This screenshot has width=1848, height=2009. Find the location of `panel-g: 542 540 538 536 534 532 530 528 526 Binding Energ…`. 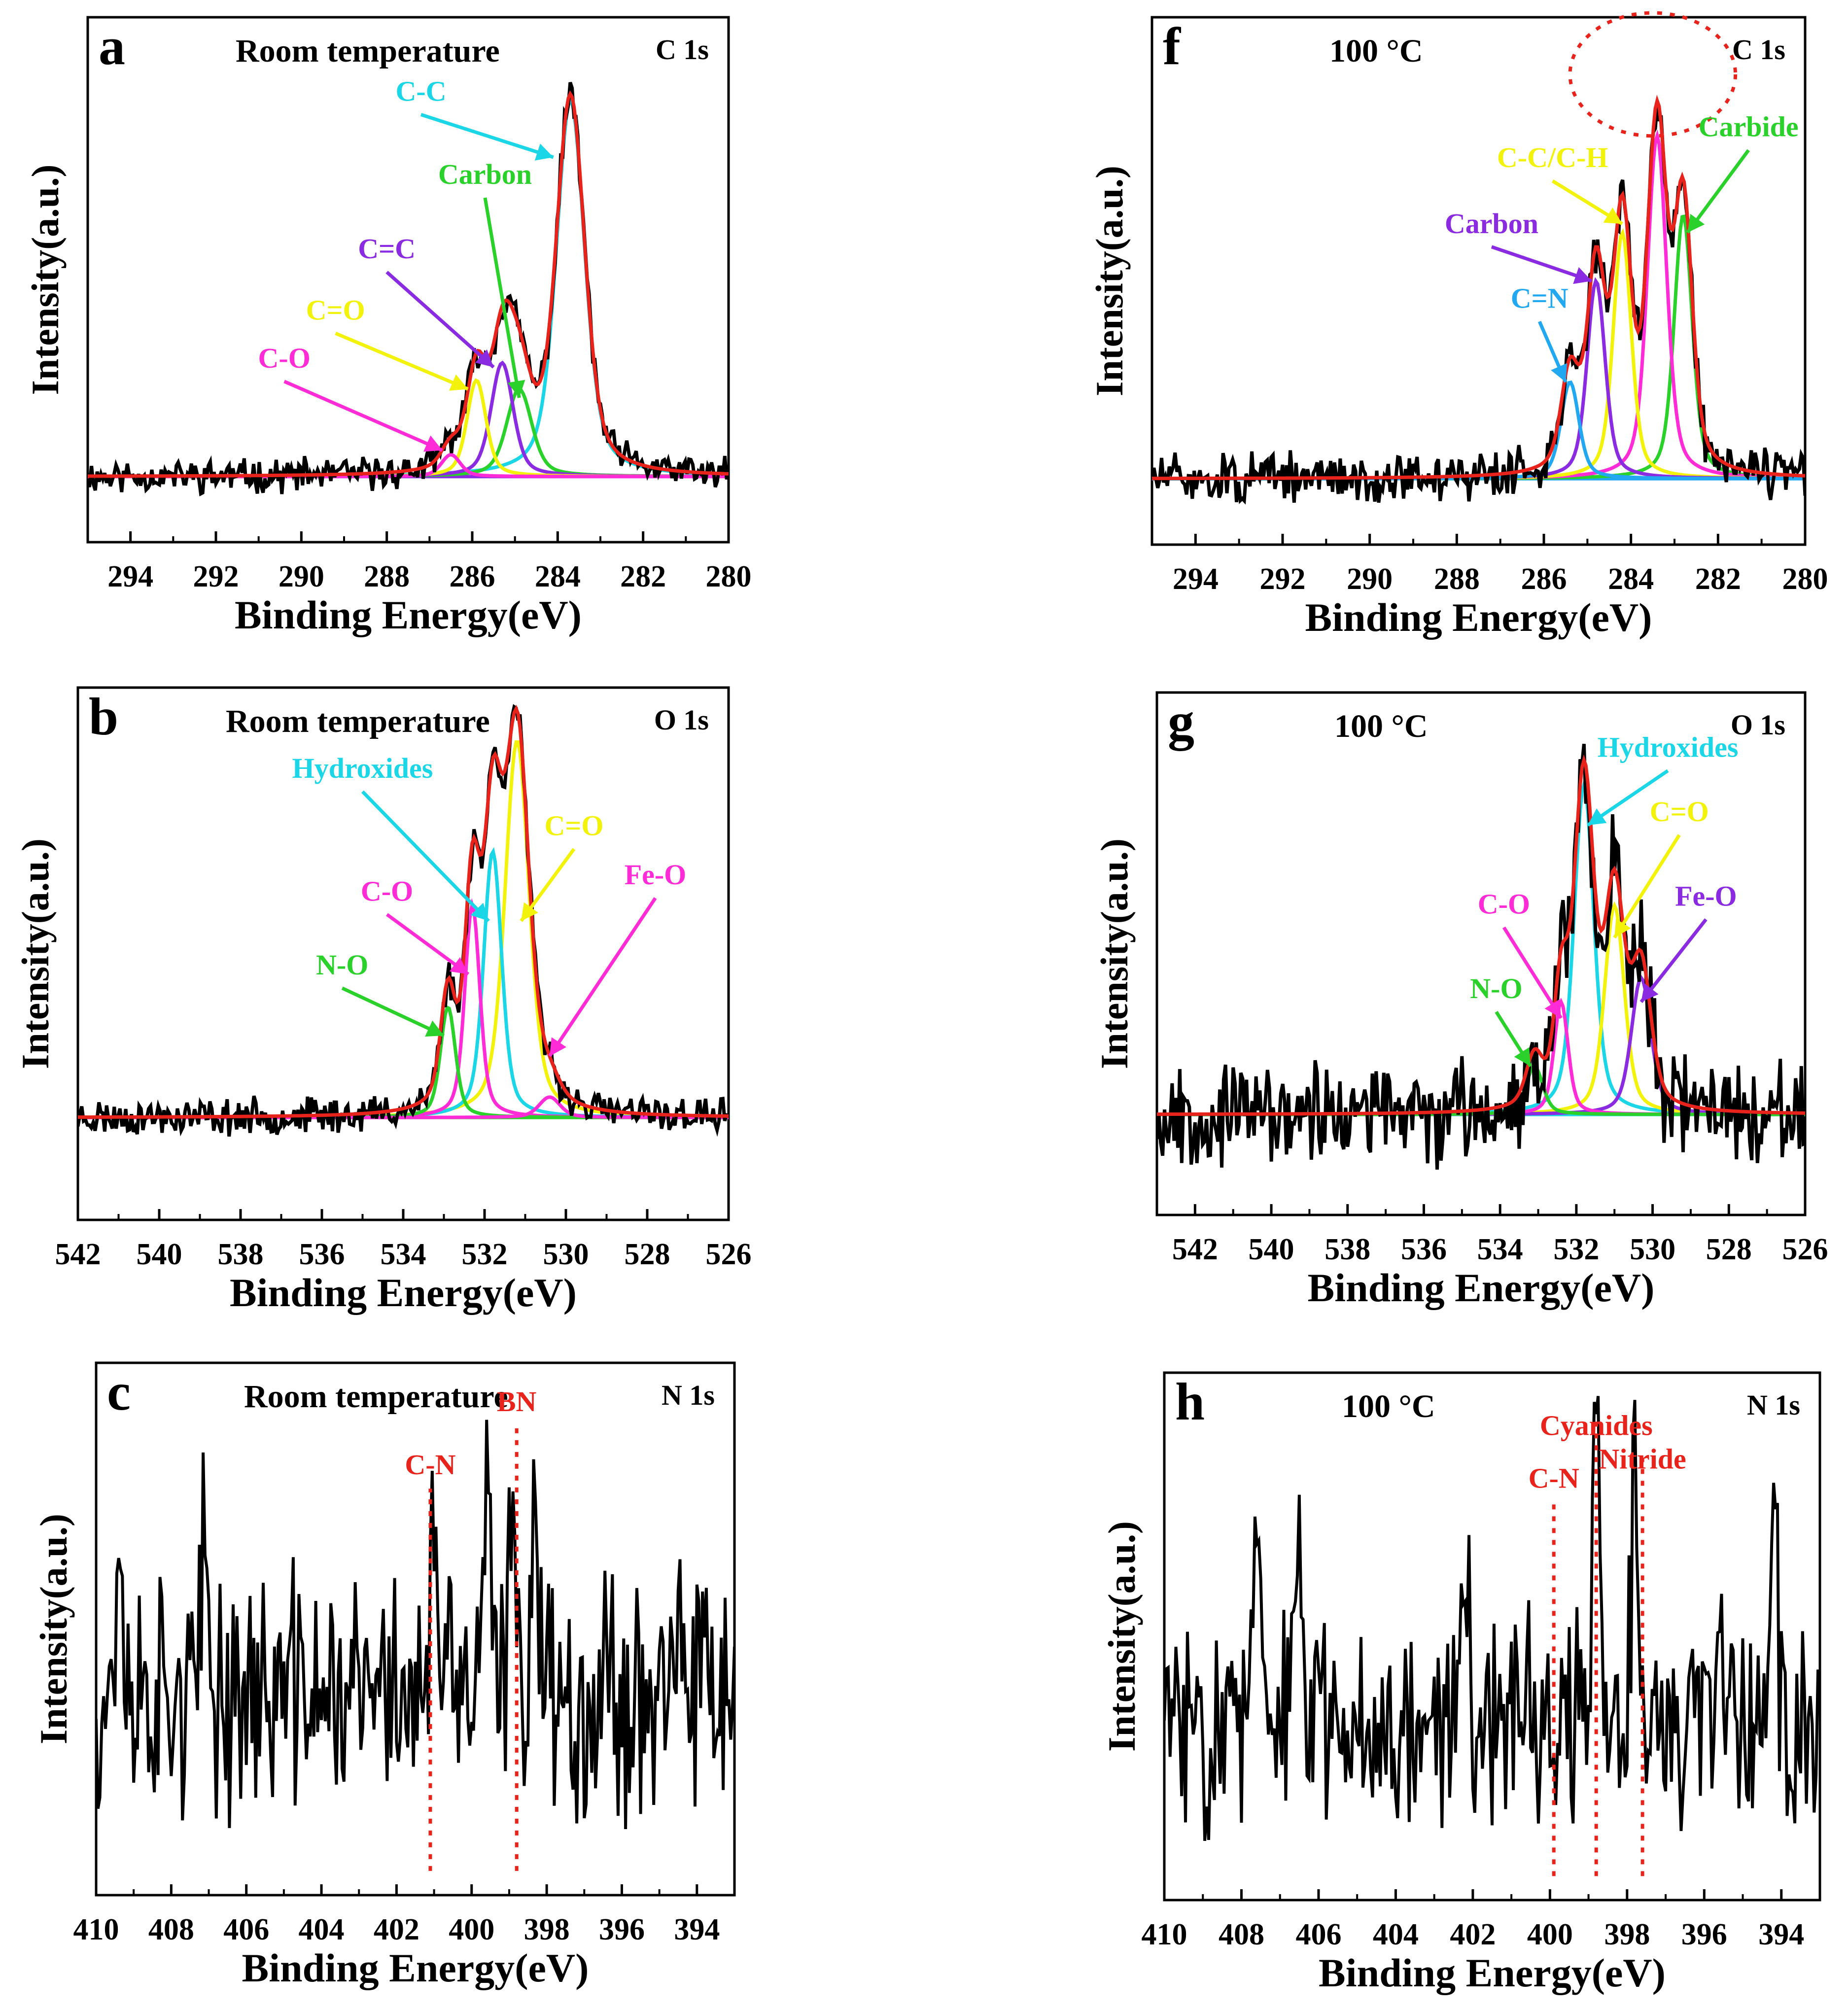

panel-g: 542 540 538 536 534 532 530 528 526 Binding Energ… is located at coordinates (1460, 1000).